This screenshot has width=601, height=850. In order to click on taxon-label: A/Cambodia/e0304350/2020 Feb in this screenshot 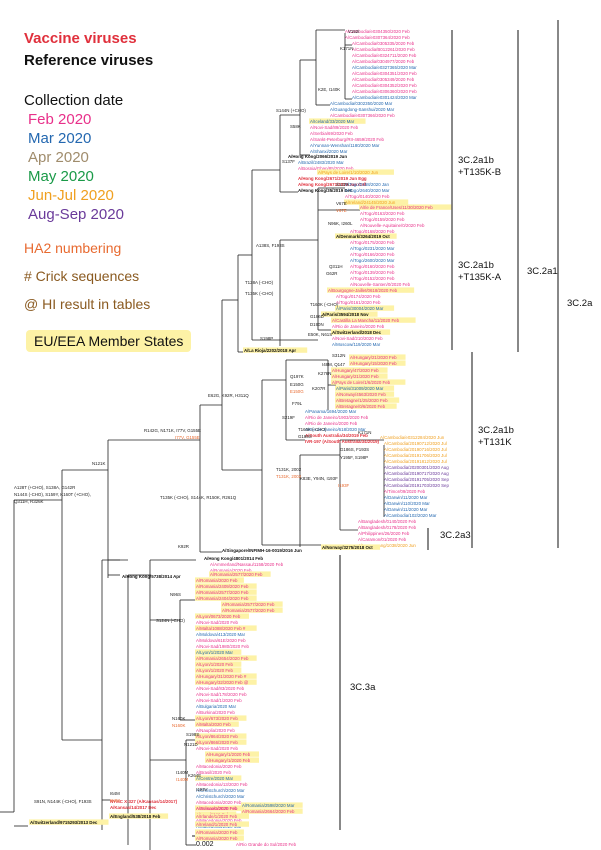, I will do `click(377, 31)`.